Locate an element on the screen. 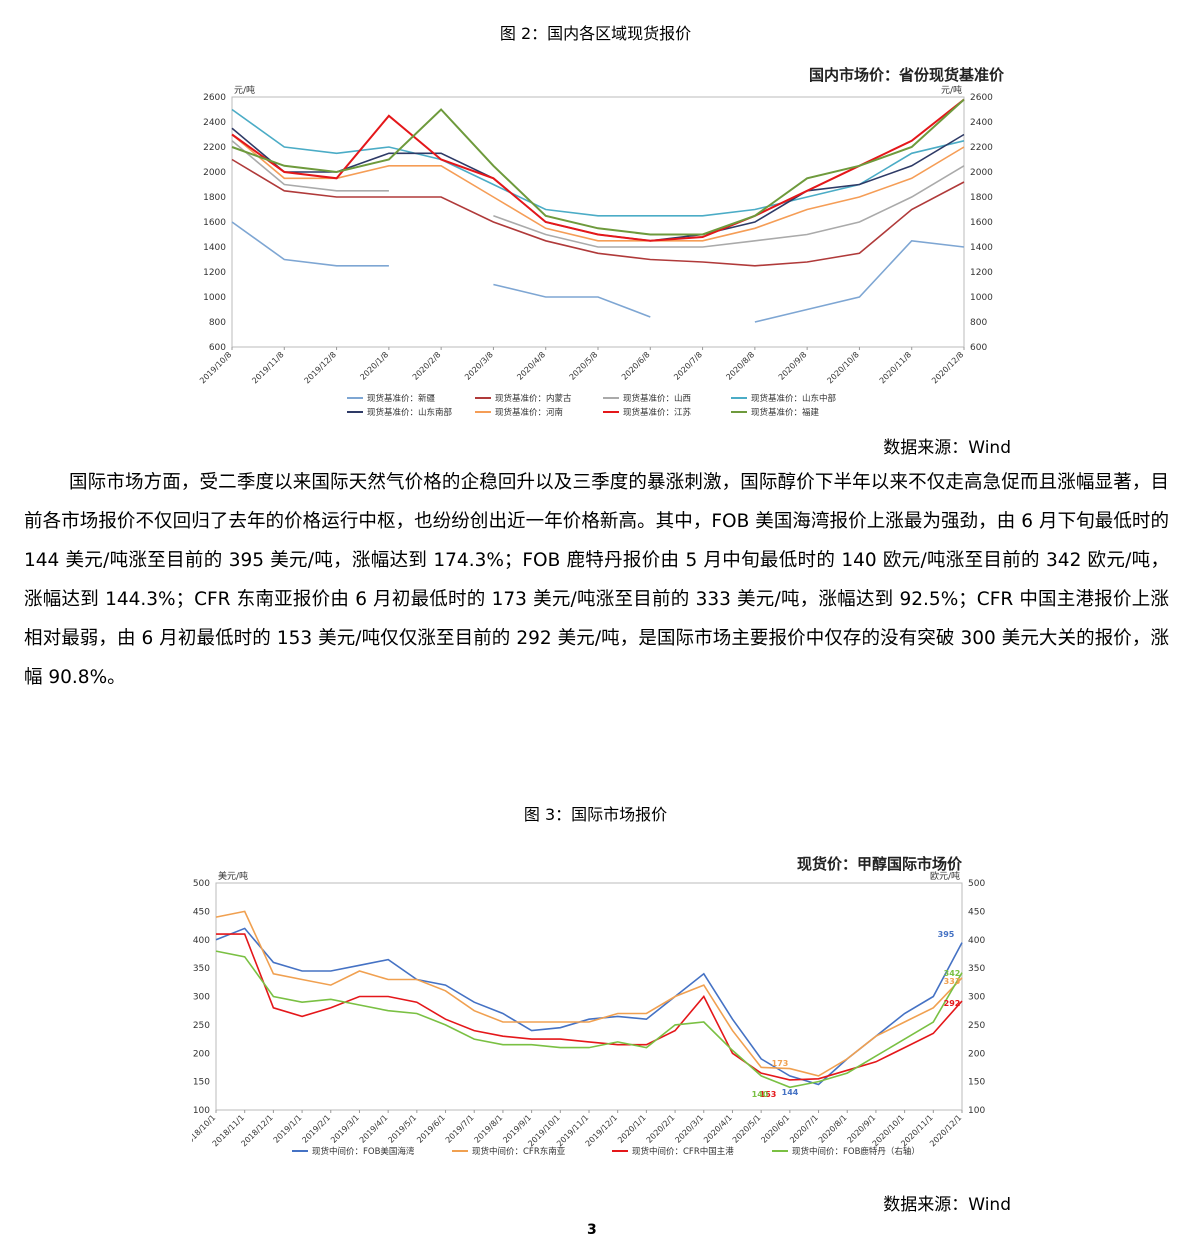 Image resolution: width=1191 pixels, height=1238 pixels. x-tick-label: 2020/9/8 is located at coordinates (793, 366).